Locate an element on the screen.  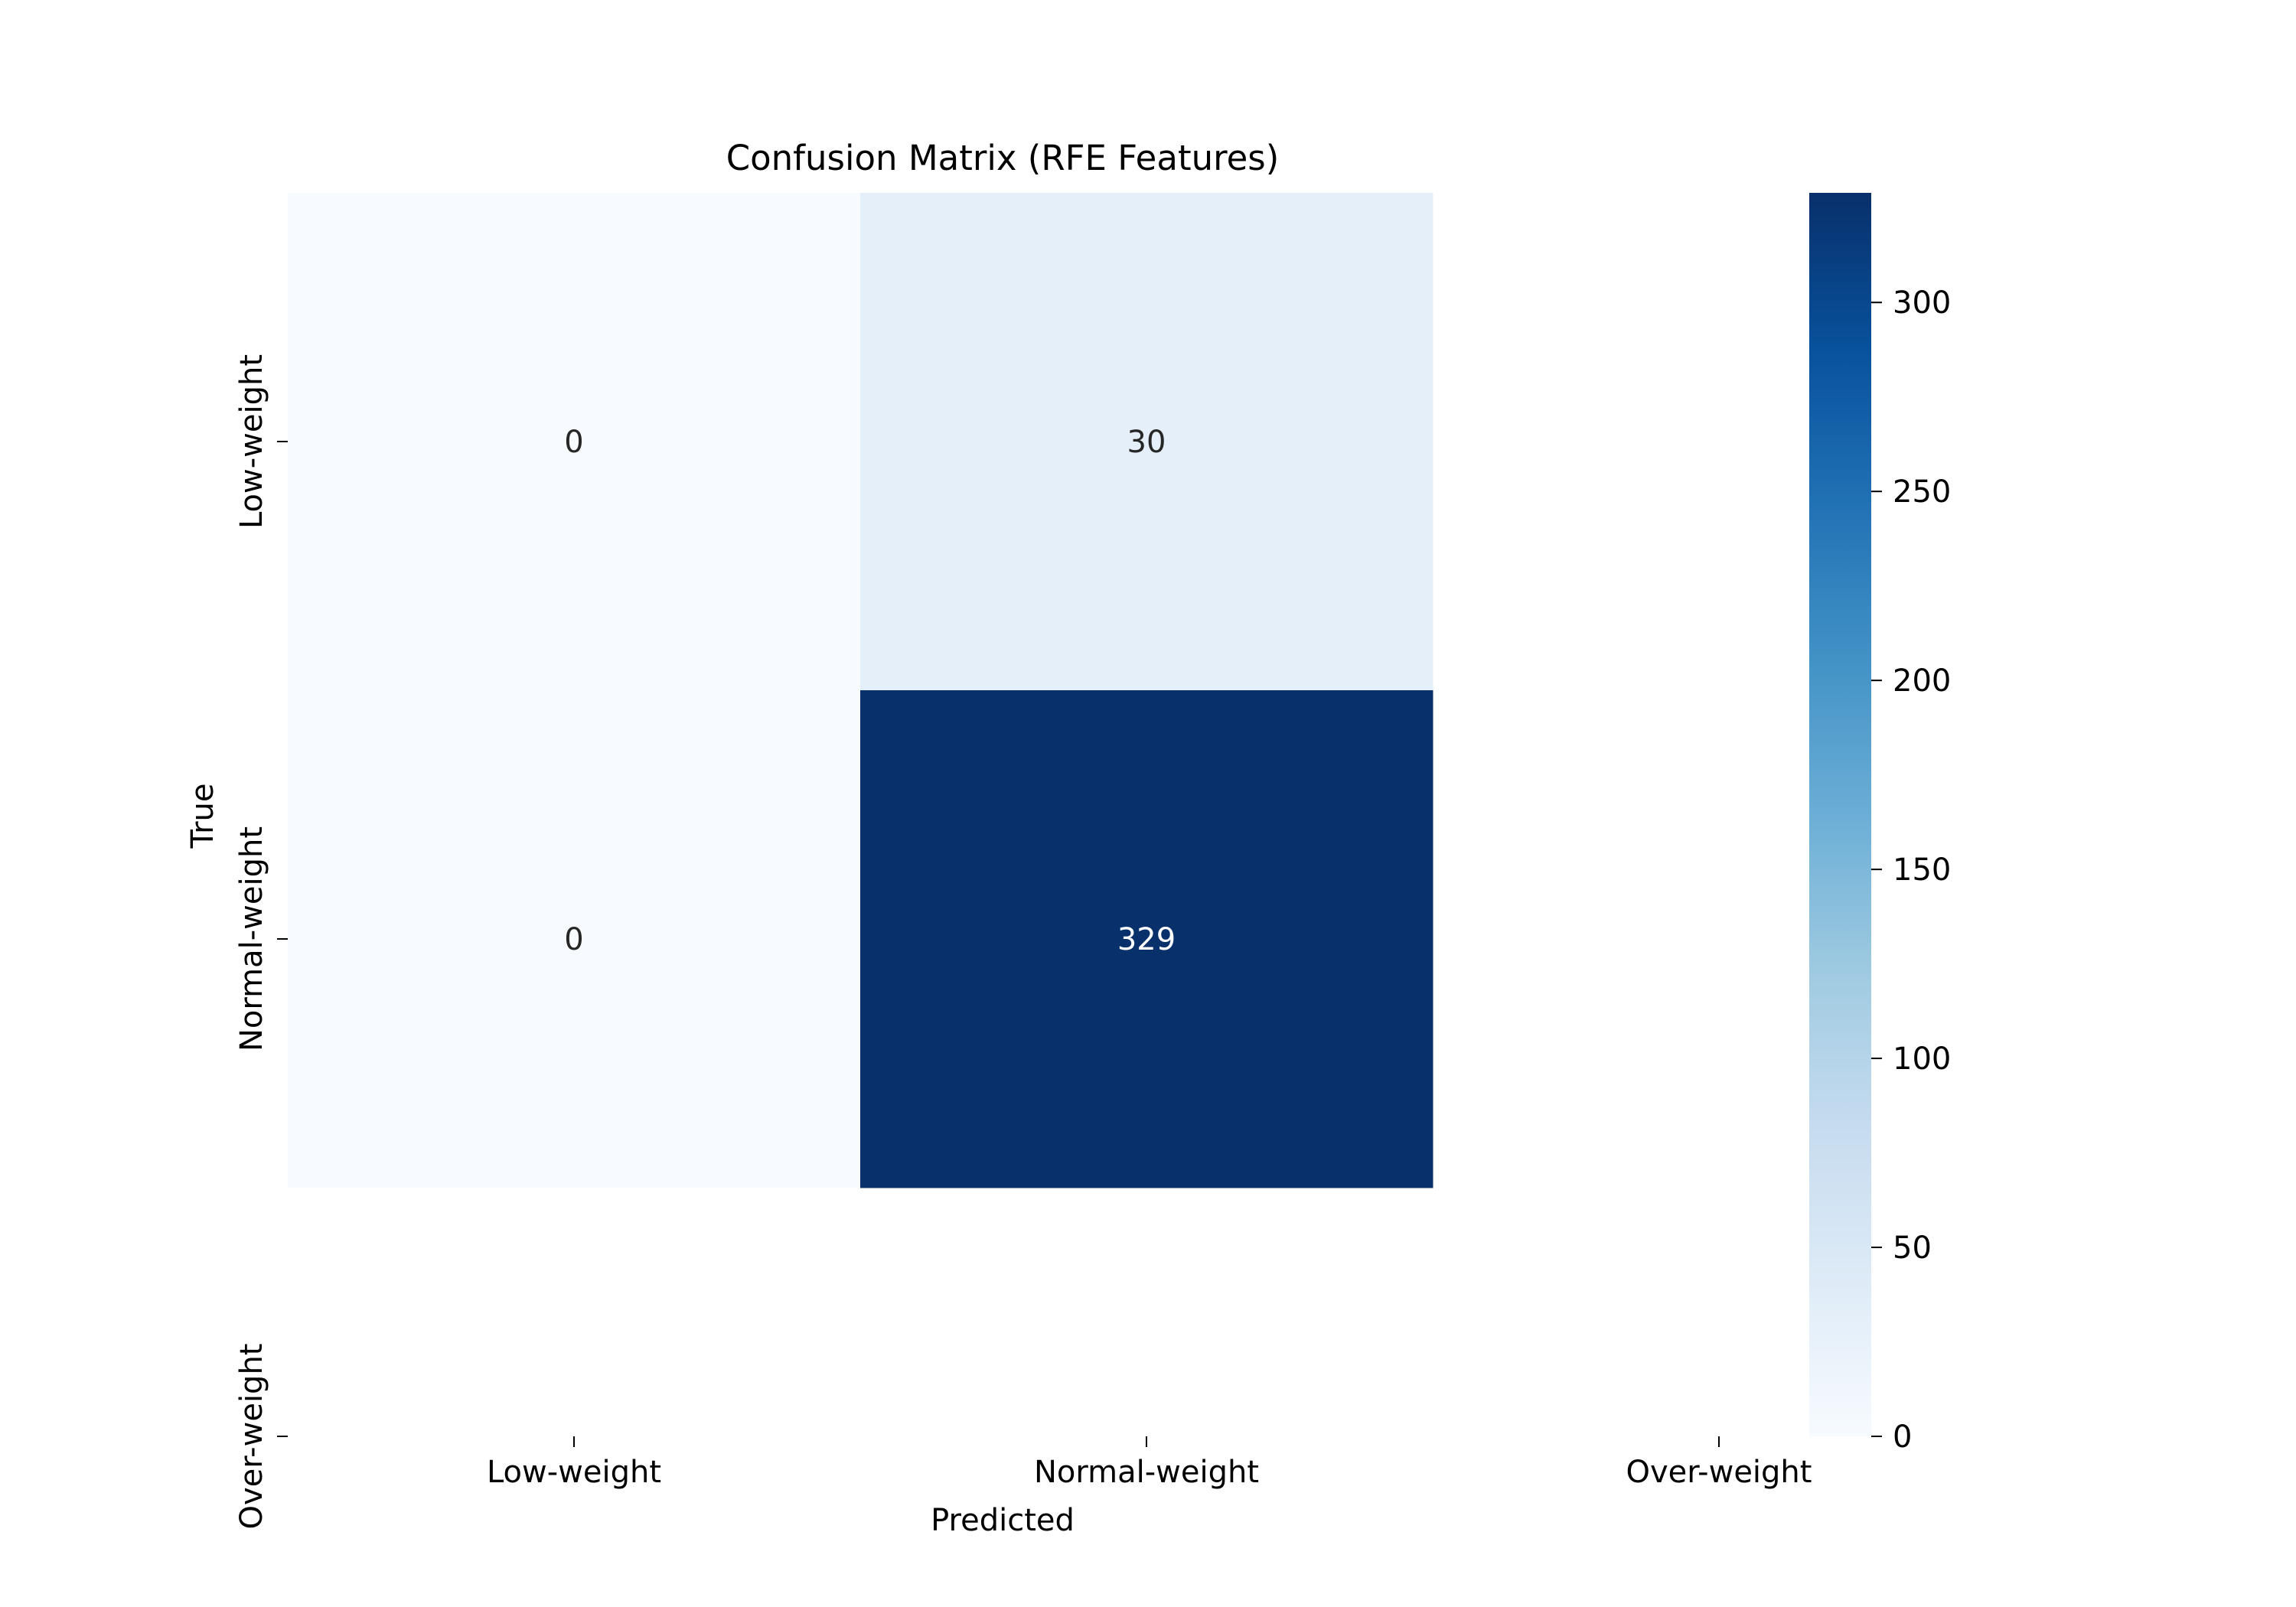
colorbar: 0 50 100 150 200 250 300 is located at coordinates (1880, 824).